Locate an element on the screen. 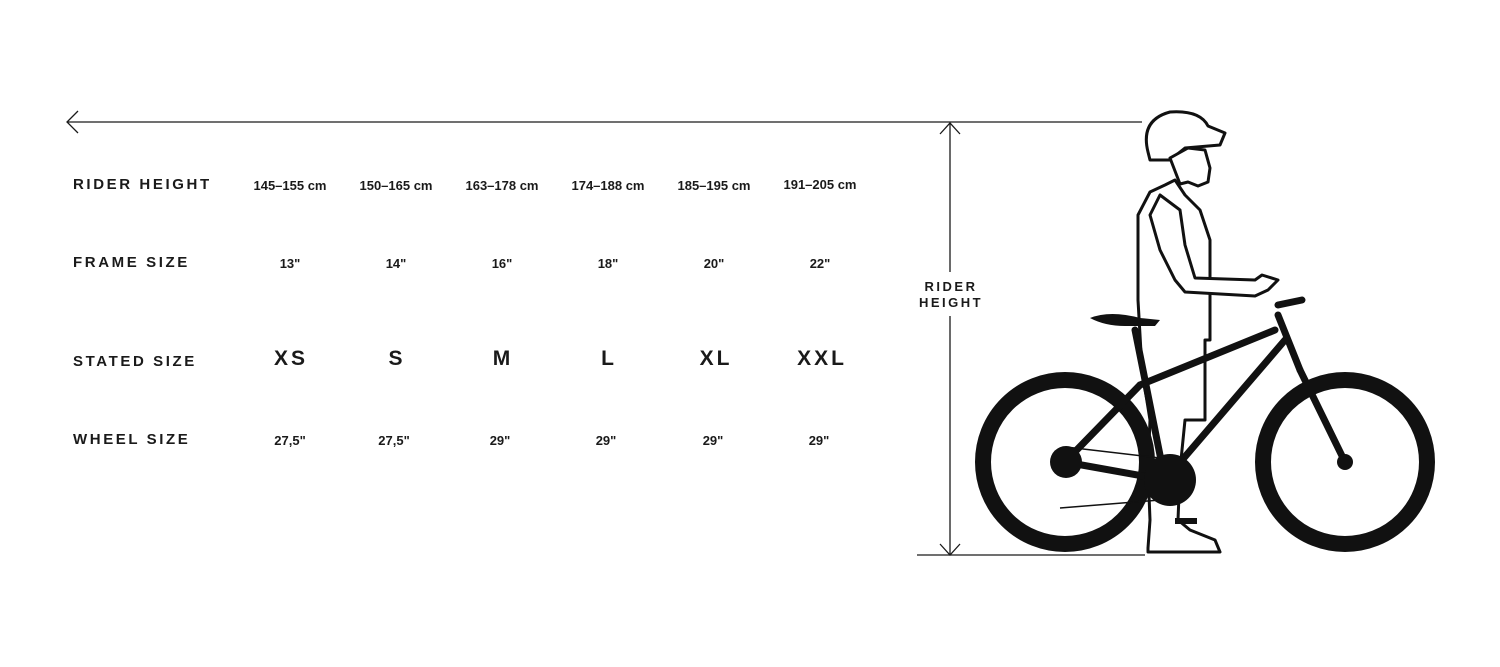 The width and height of the screenshot is (1500, 667). stated-size-cell: XL is located at coordinates (716, 358).